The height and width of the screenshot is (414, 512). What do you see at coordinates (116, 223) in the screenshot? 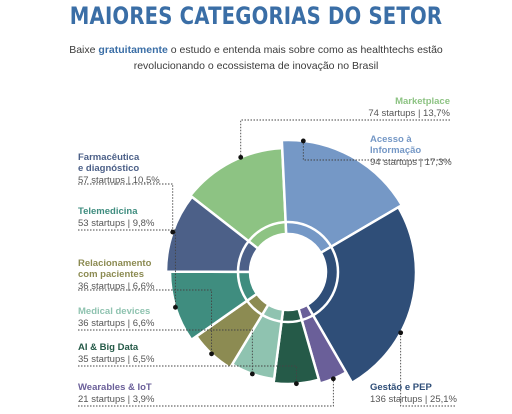
I see `label-stat: 53 startups | 9,8%` at bounding box center [116, 223].